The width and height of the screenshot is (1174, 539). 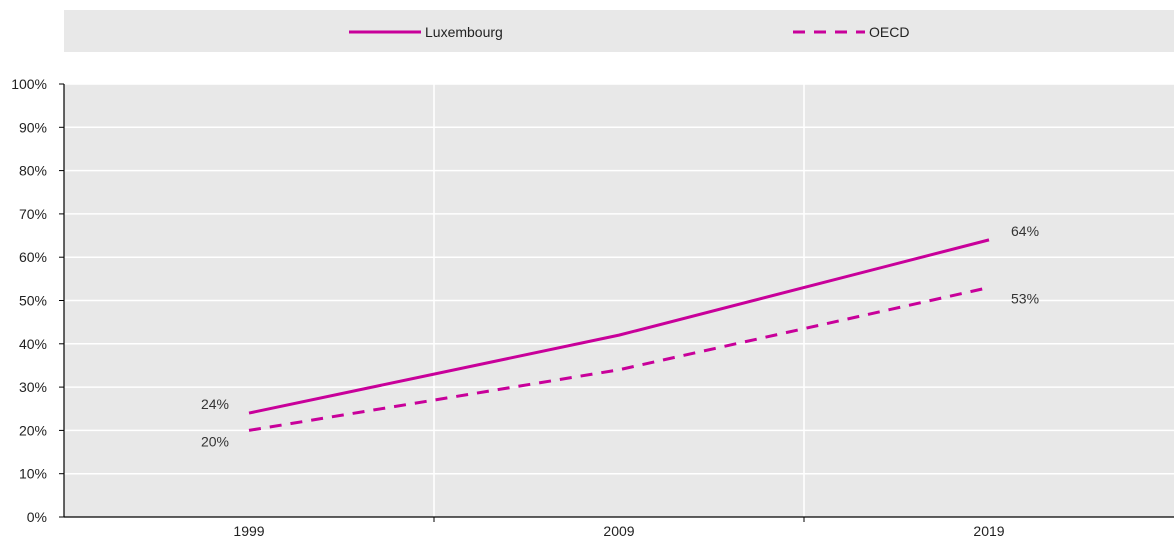 I want to click on y-tick-label: 20%, so click(x=33, y=430).